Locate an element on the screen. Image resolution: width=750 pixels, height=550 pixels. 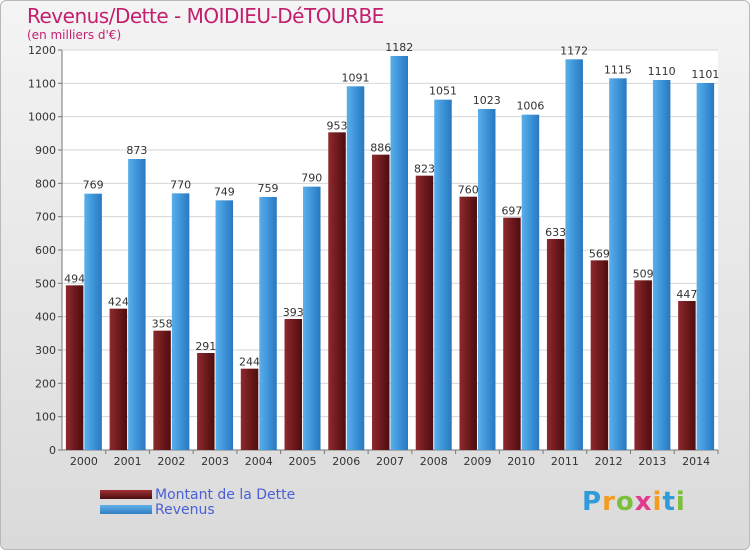
legend-label-revenue: Revenus is located at coordinates (185, 510).